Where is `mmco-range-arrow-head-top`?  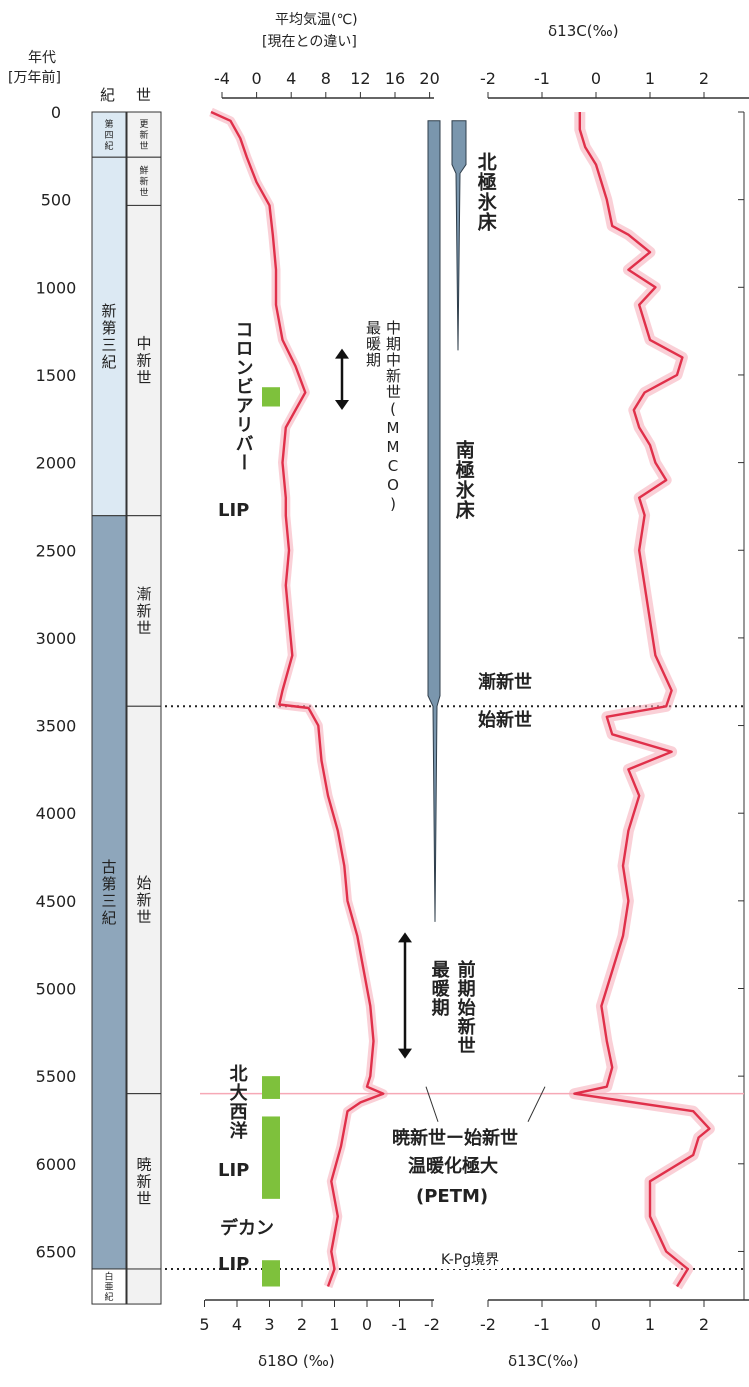
mmco-range-arrow-head-top is located at coordinates (342, 353).